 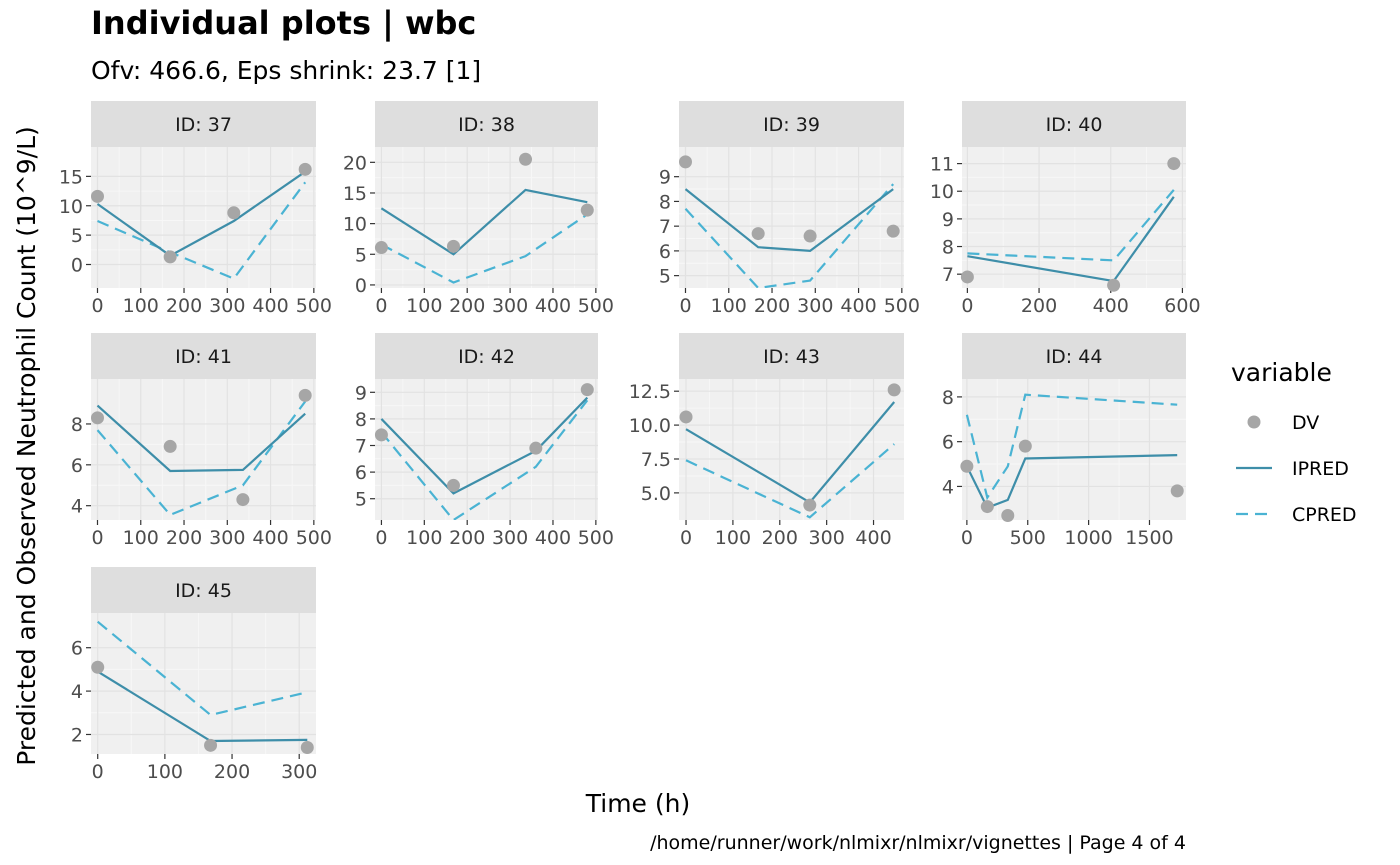 What do you see at coordinates (1149, 538) in the screenshot?
I see `x-tick-label: 1500` at bounding box center [1149, 538].